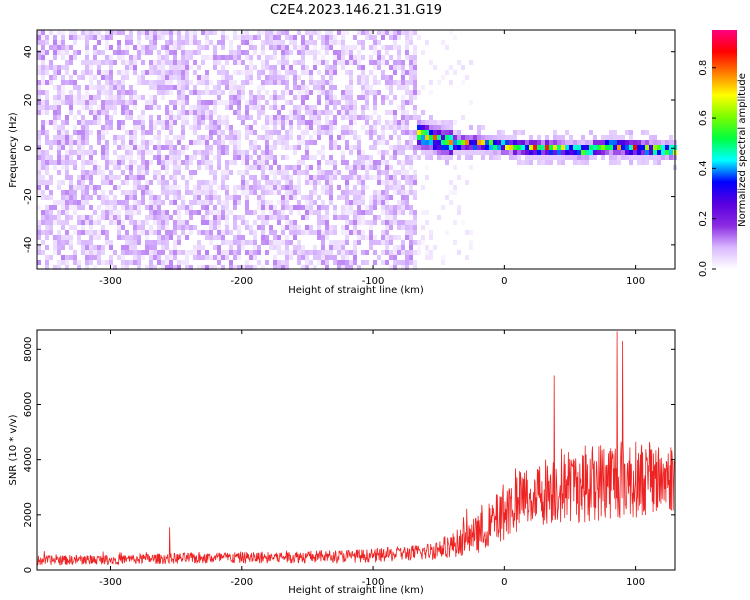 The image size is (750, 600). Describe the element at coordinates (28, 459) in the screenshot. I see `y-tick-label: 4000` at that location.